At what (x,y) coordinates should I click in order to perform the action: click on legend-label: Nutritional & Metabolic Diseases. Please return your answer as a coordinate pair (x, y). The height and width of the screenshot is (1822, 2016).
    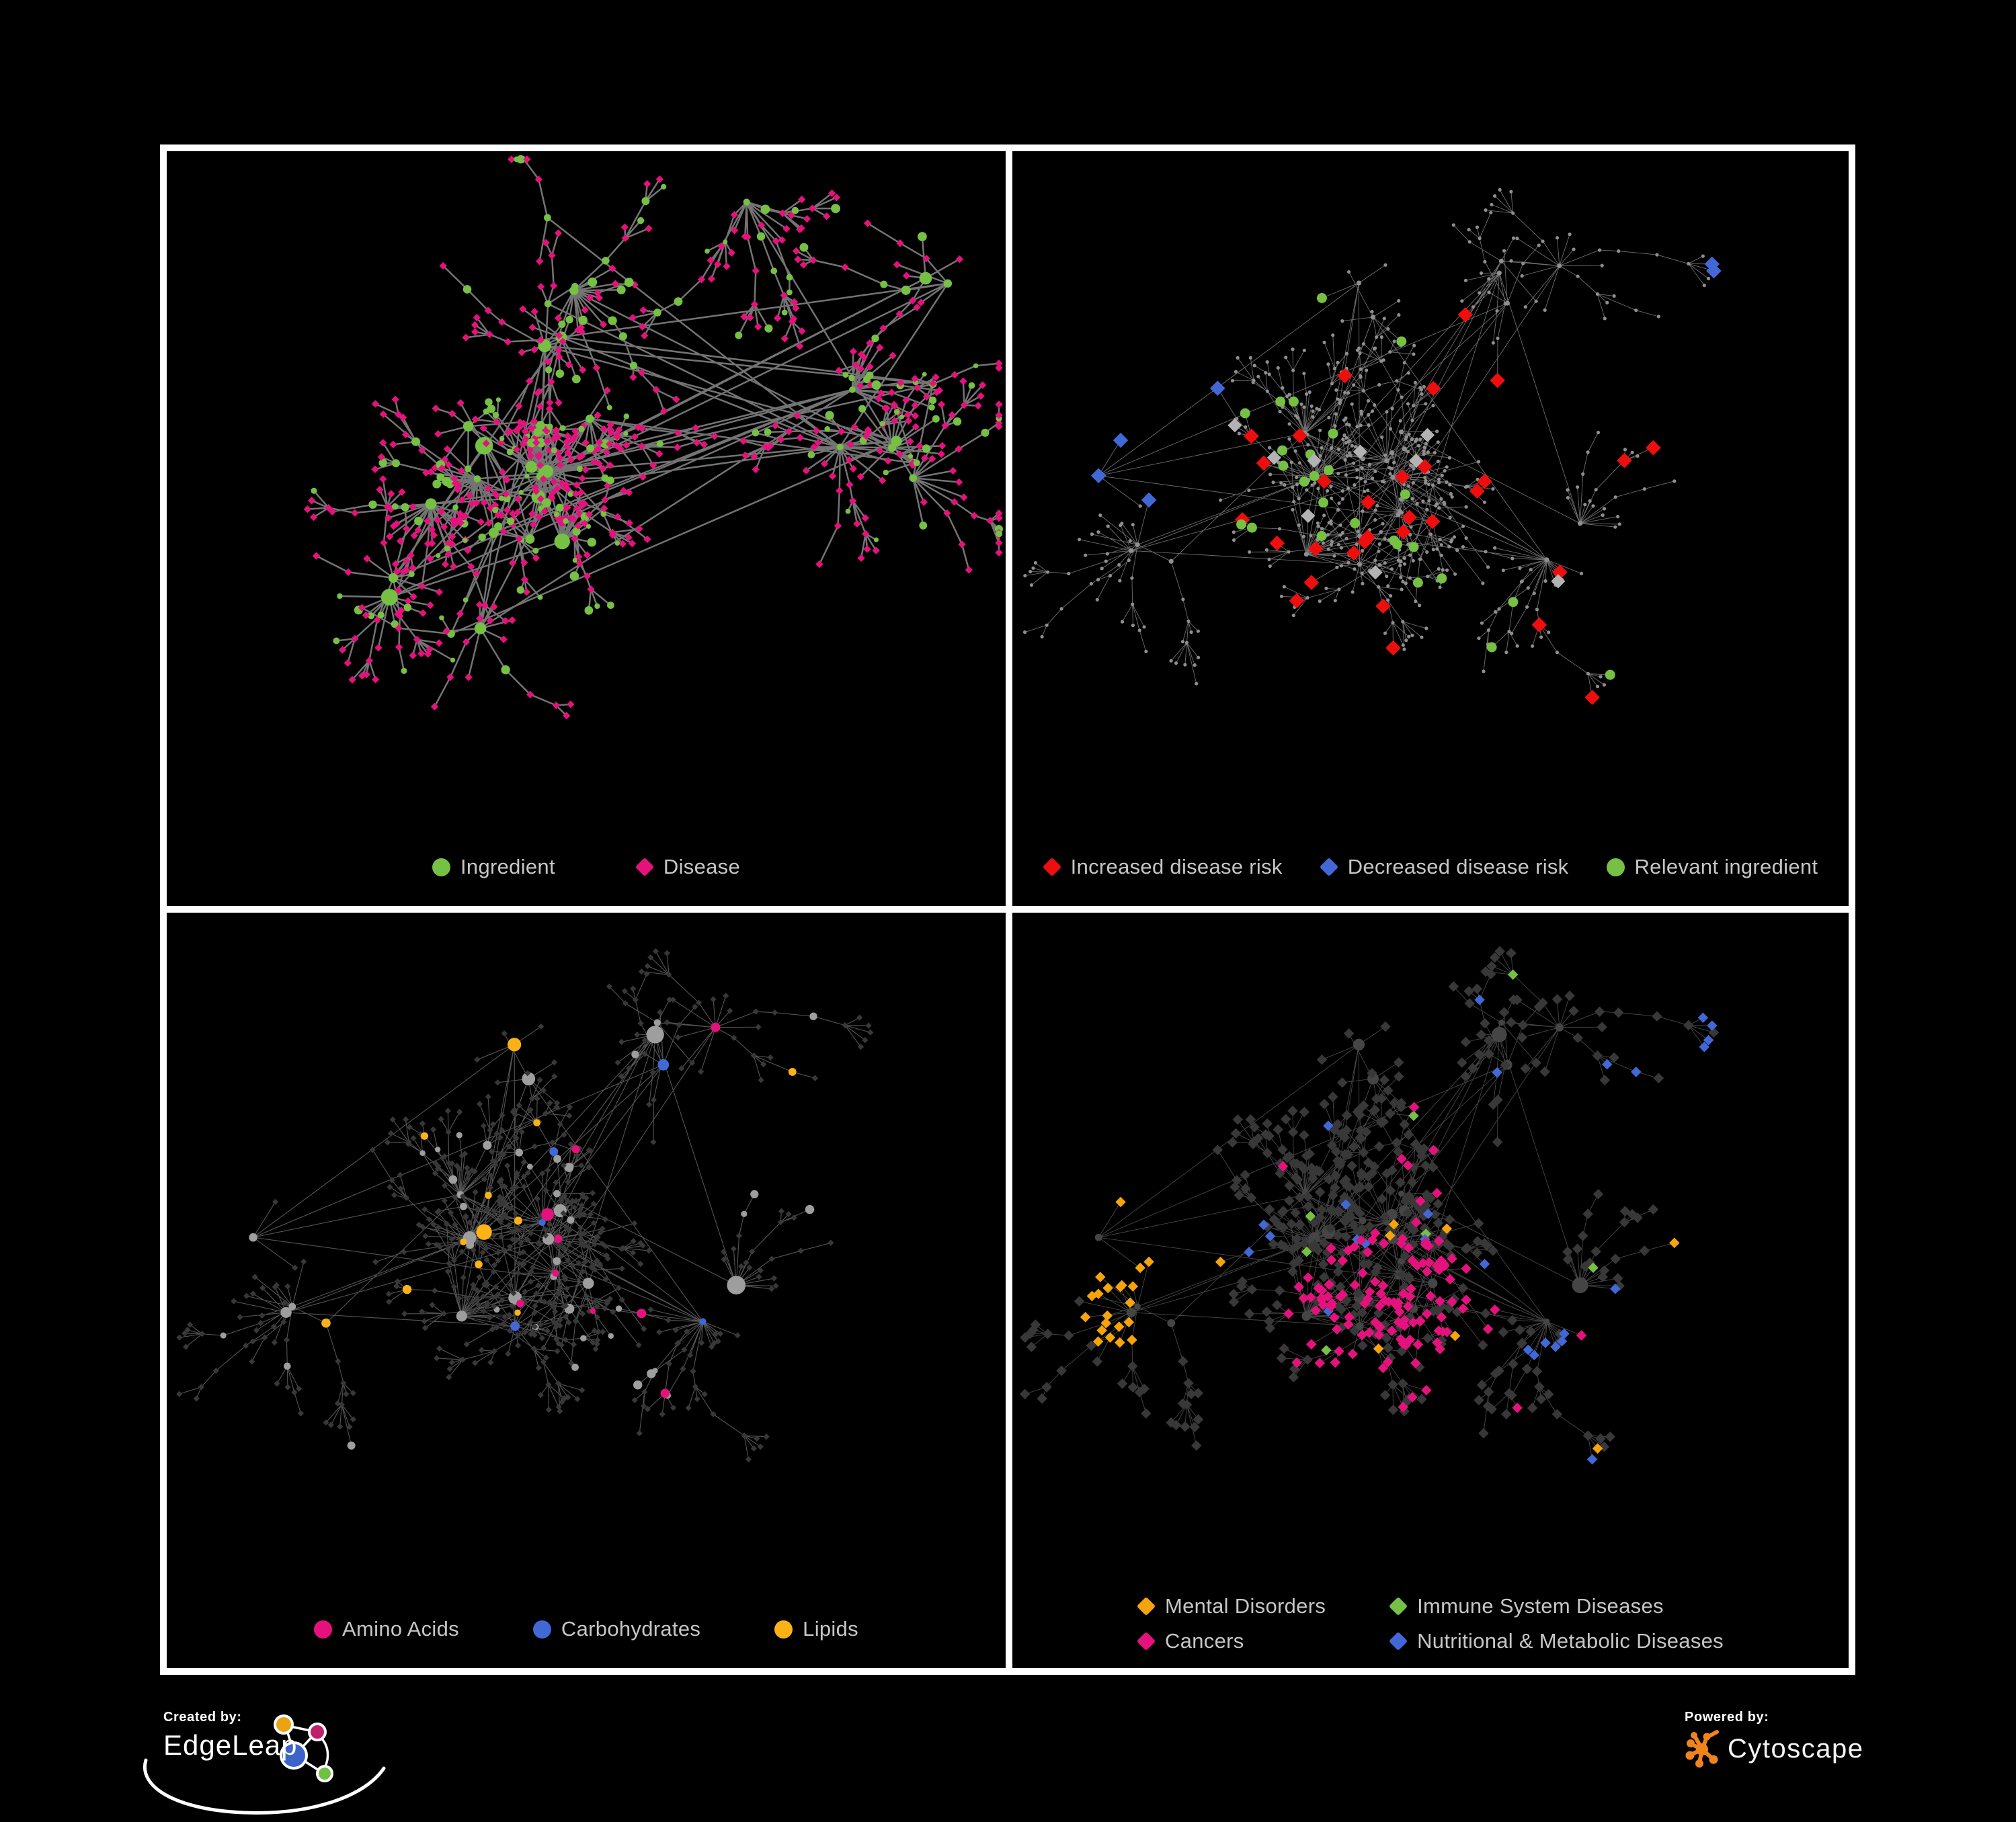
    Looking at the image, I should click on (1570, 1641).